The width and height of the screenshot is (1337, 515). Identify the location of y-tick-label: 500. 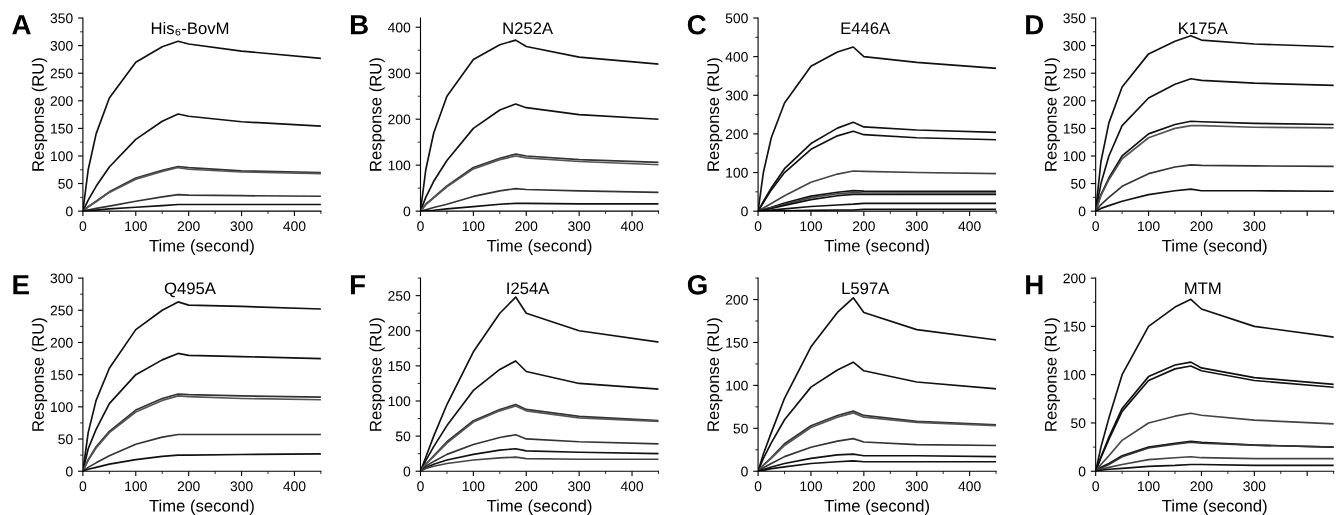
(736, 18).